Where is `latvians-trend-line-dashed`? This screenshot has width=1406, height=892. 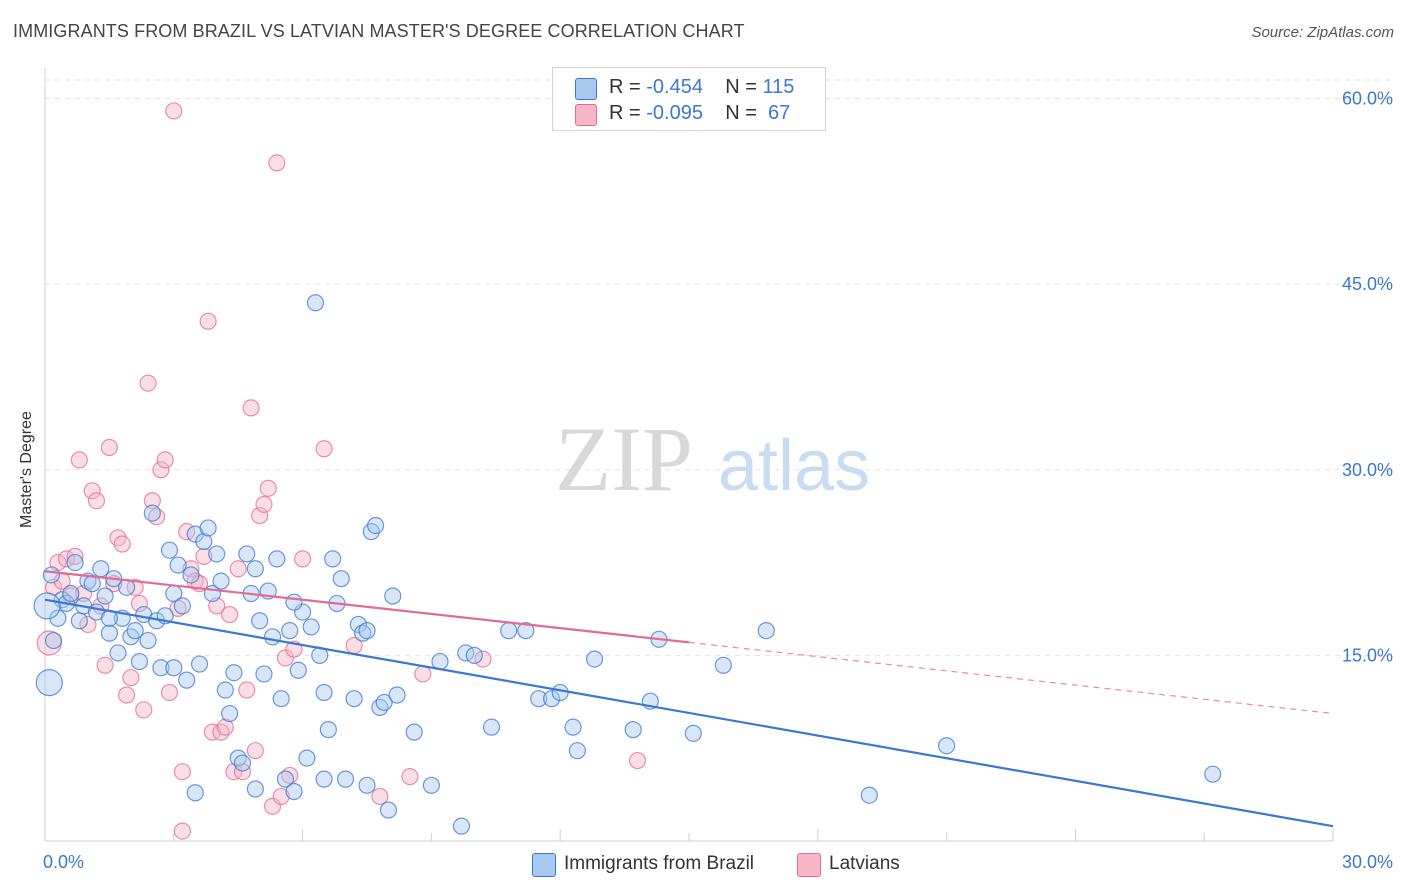
latvians-trend-line-dashed is located at coordinates (1011, 678).